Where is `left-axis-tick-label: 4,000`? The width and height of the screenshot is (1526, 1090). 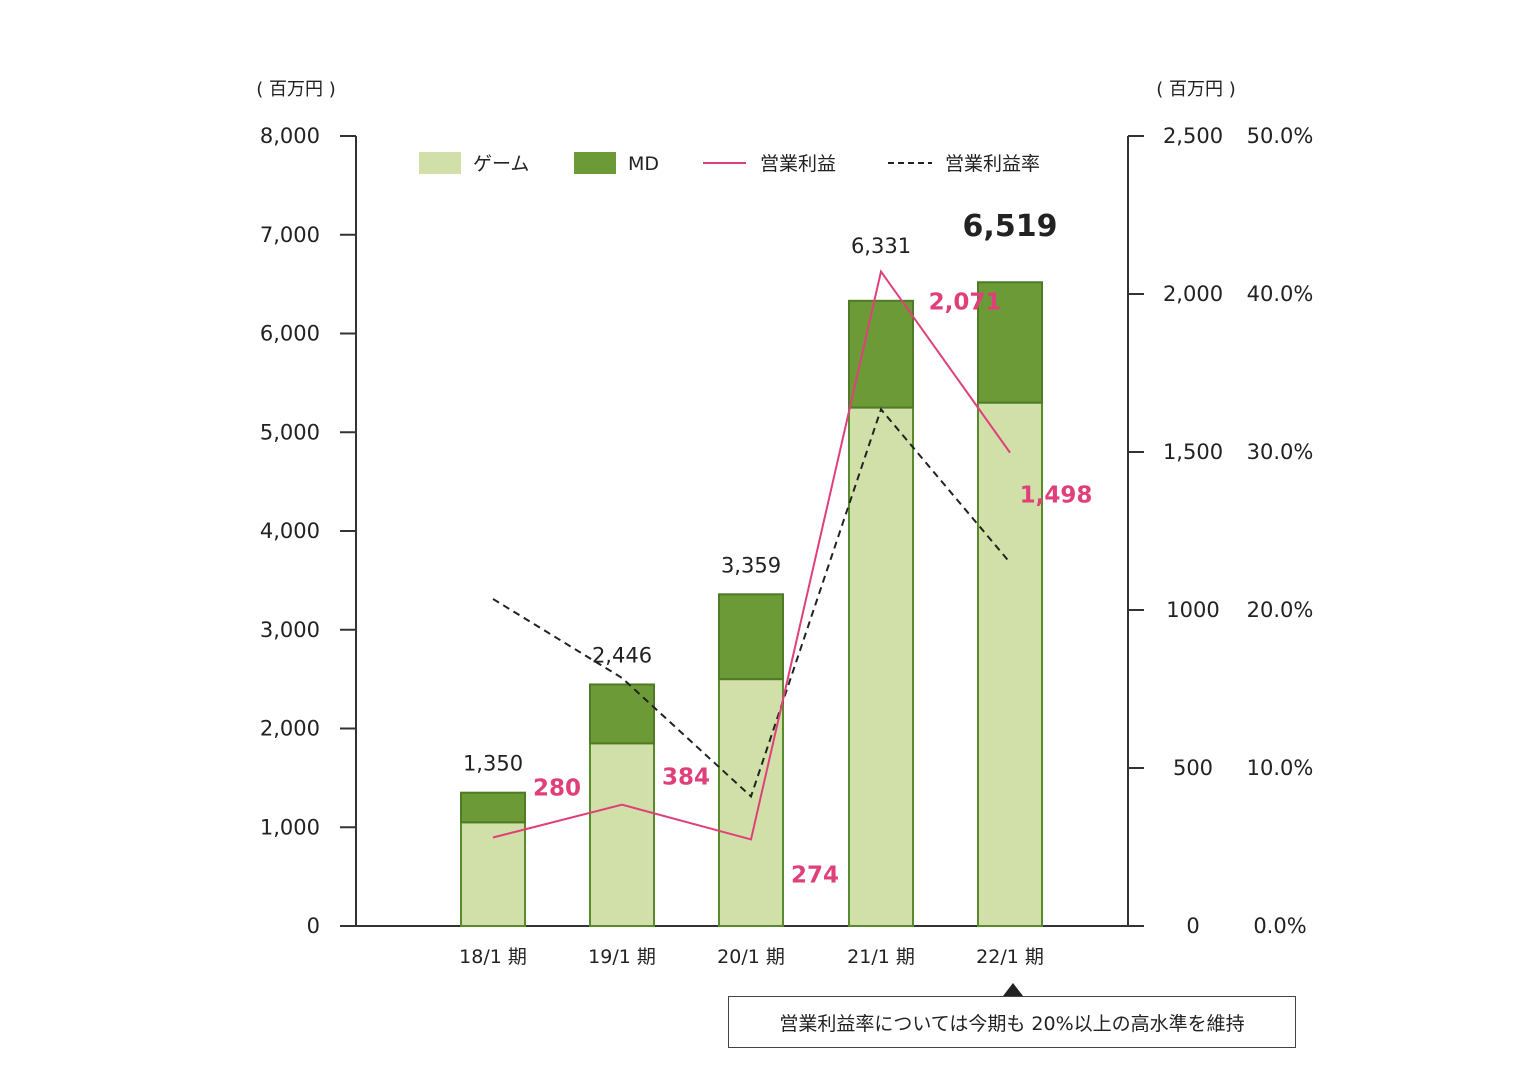
left-axis-tick-label: 4,000 is located at coordinates (290, 531).